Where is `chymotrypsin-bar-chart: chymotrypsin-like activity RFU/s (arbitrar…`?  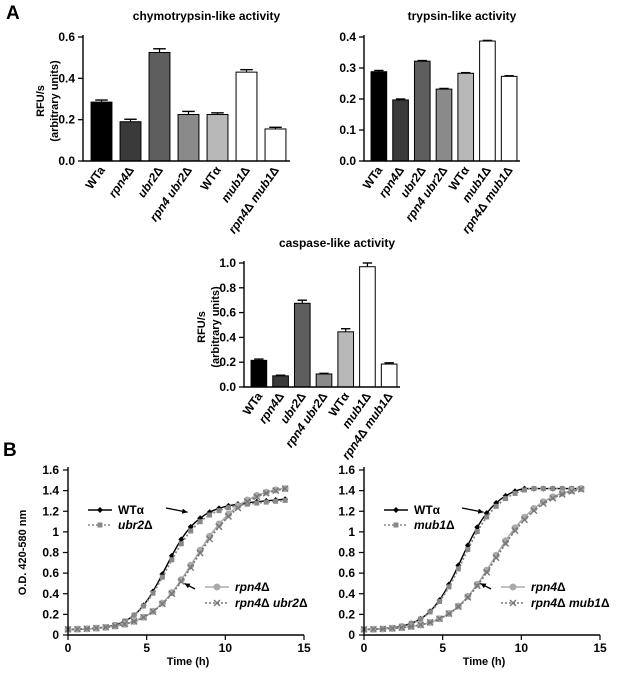
chymotrypsin-bar-chart: chymotrypsin-like activity RFU/s (arbitrar… is located at coordinates (162, 122).